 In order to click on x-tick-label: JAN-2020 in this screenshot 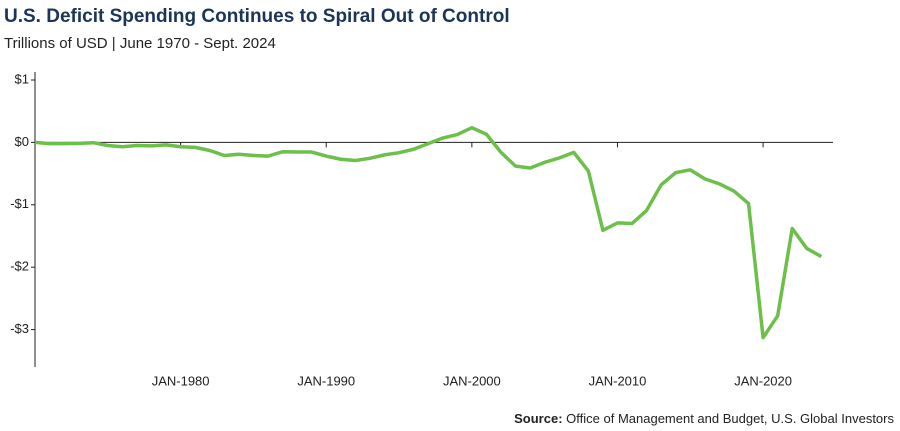, I will do `click(763, 380)`.